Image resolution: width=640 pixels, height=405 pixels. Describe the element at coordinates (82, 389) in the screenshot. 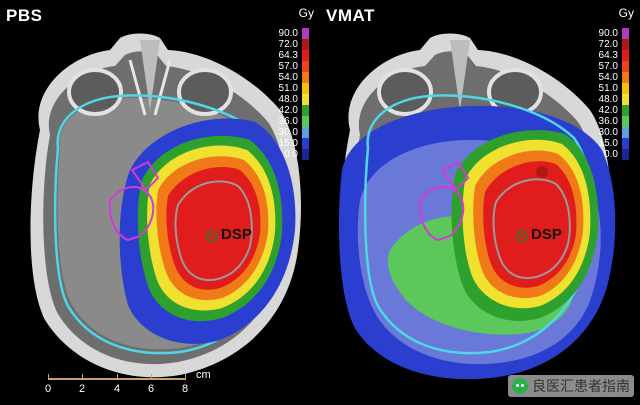

I see `scale-label: 2` at that location.